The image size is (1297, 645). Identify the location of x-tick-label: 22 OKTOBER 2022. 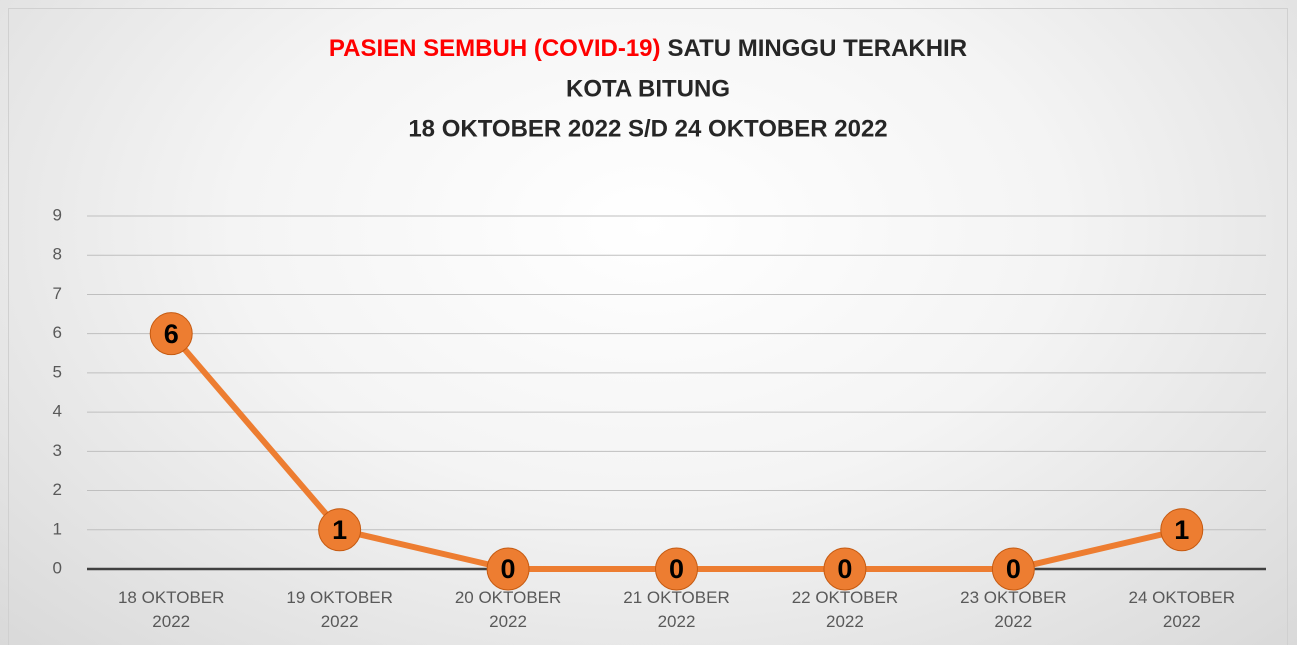
(845, 609).